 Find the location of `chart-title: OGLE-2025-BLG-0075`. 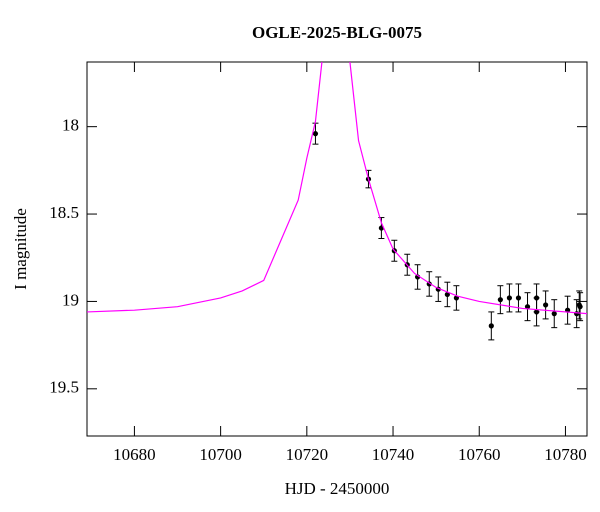

chart-title: OGLE-2025-BLG-0075 is located at coordinates (337, 32).